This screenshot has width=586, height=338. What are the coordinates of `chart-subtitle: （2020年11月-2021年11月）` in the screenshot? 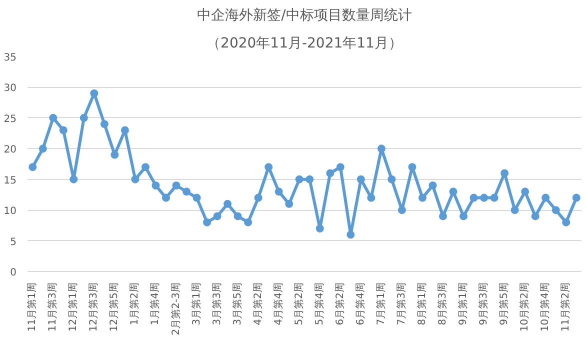 It's located at (304, 44).